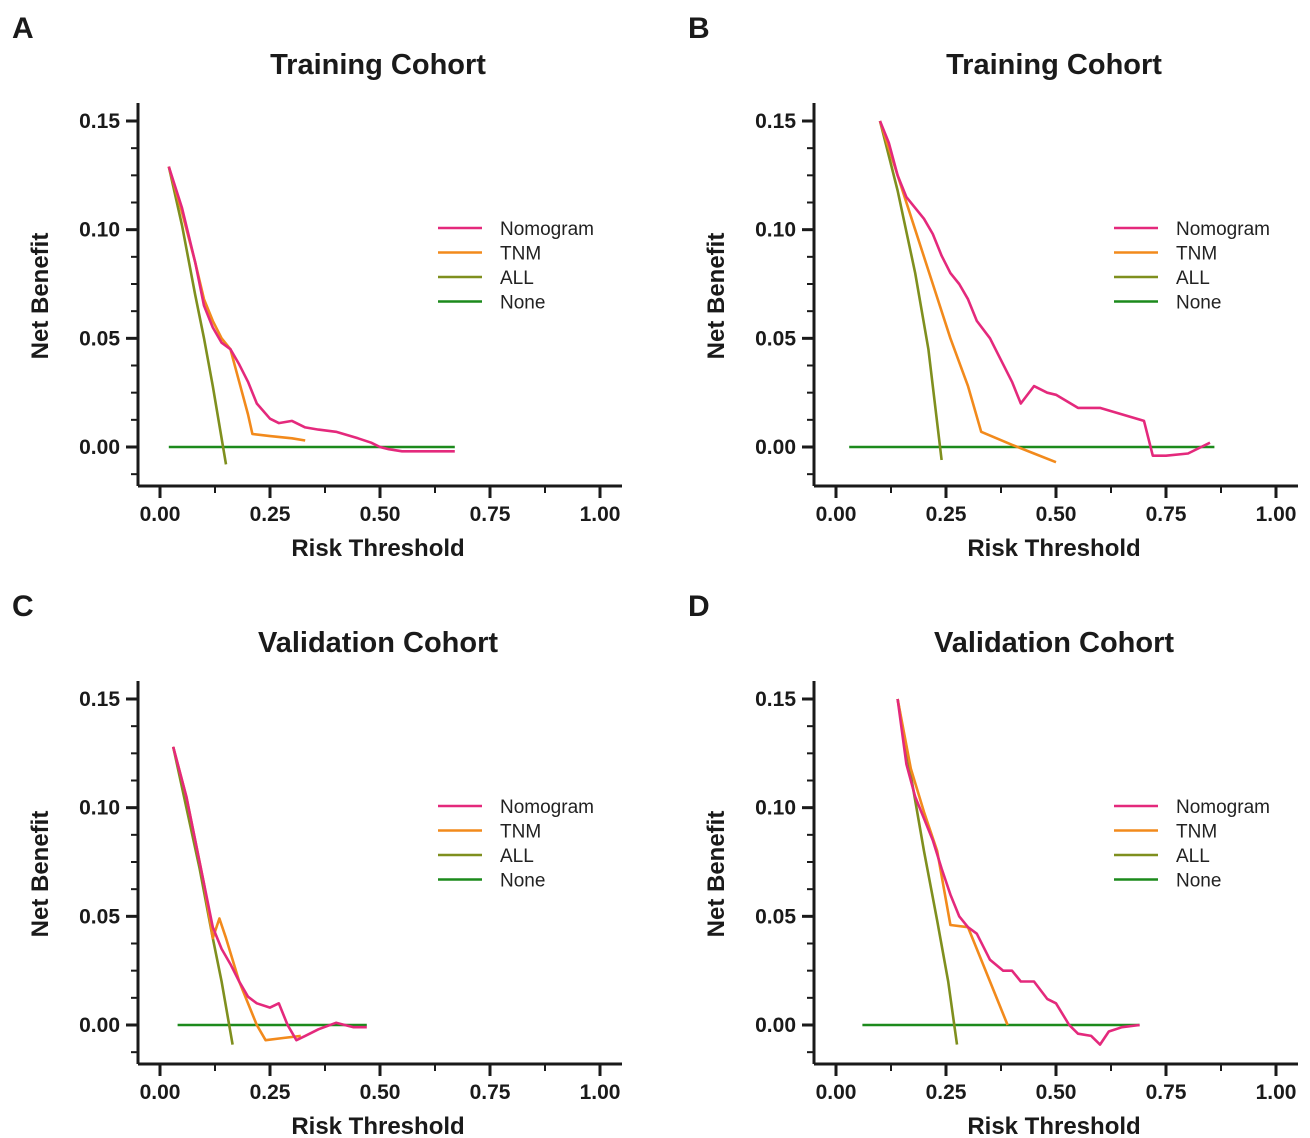 This screenshot has height=1138, width=1310. I want to click on panel-letter: B, so click(699, 28).